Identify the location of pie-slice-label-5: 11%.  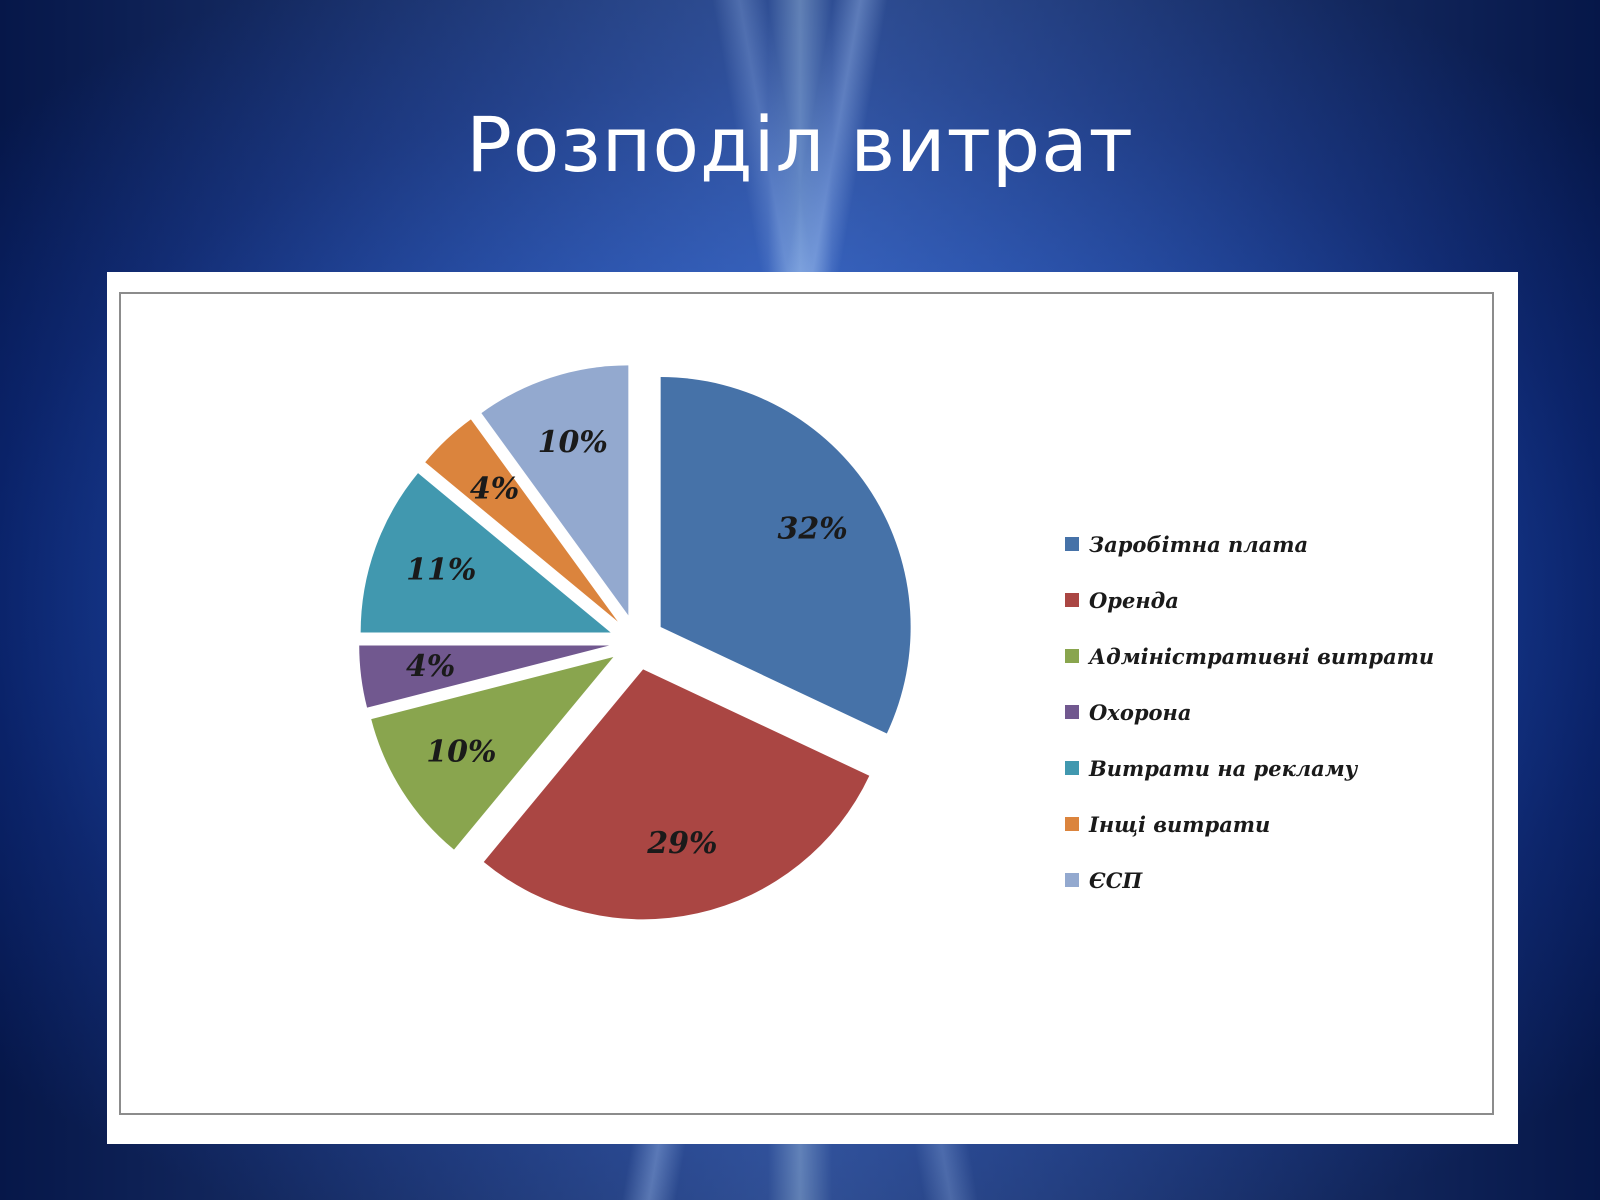
(441, 570).